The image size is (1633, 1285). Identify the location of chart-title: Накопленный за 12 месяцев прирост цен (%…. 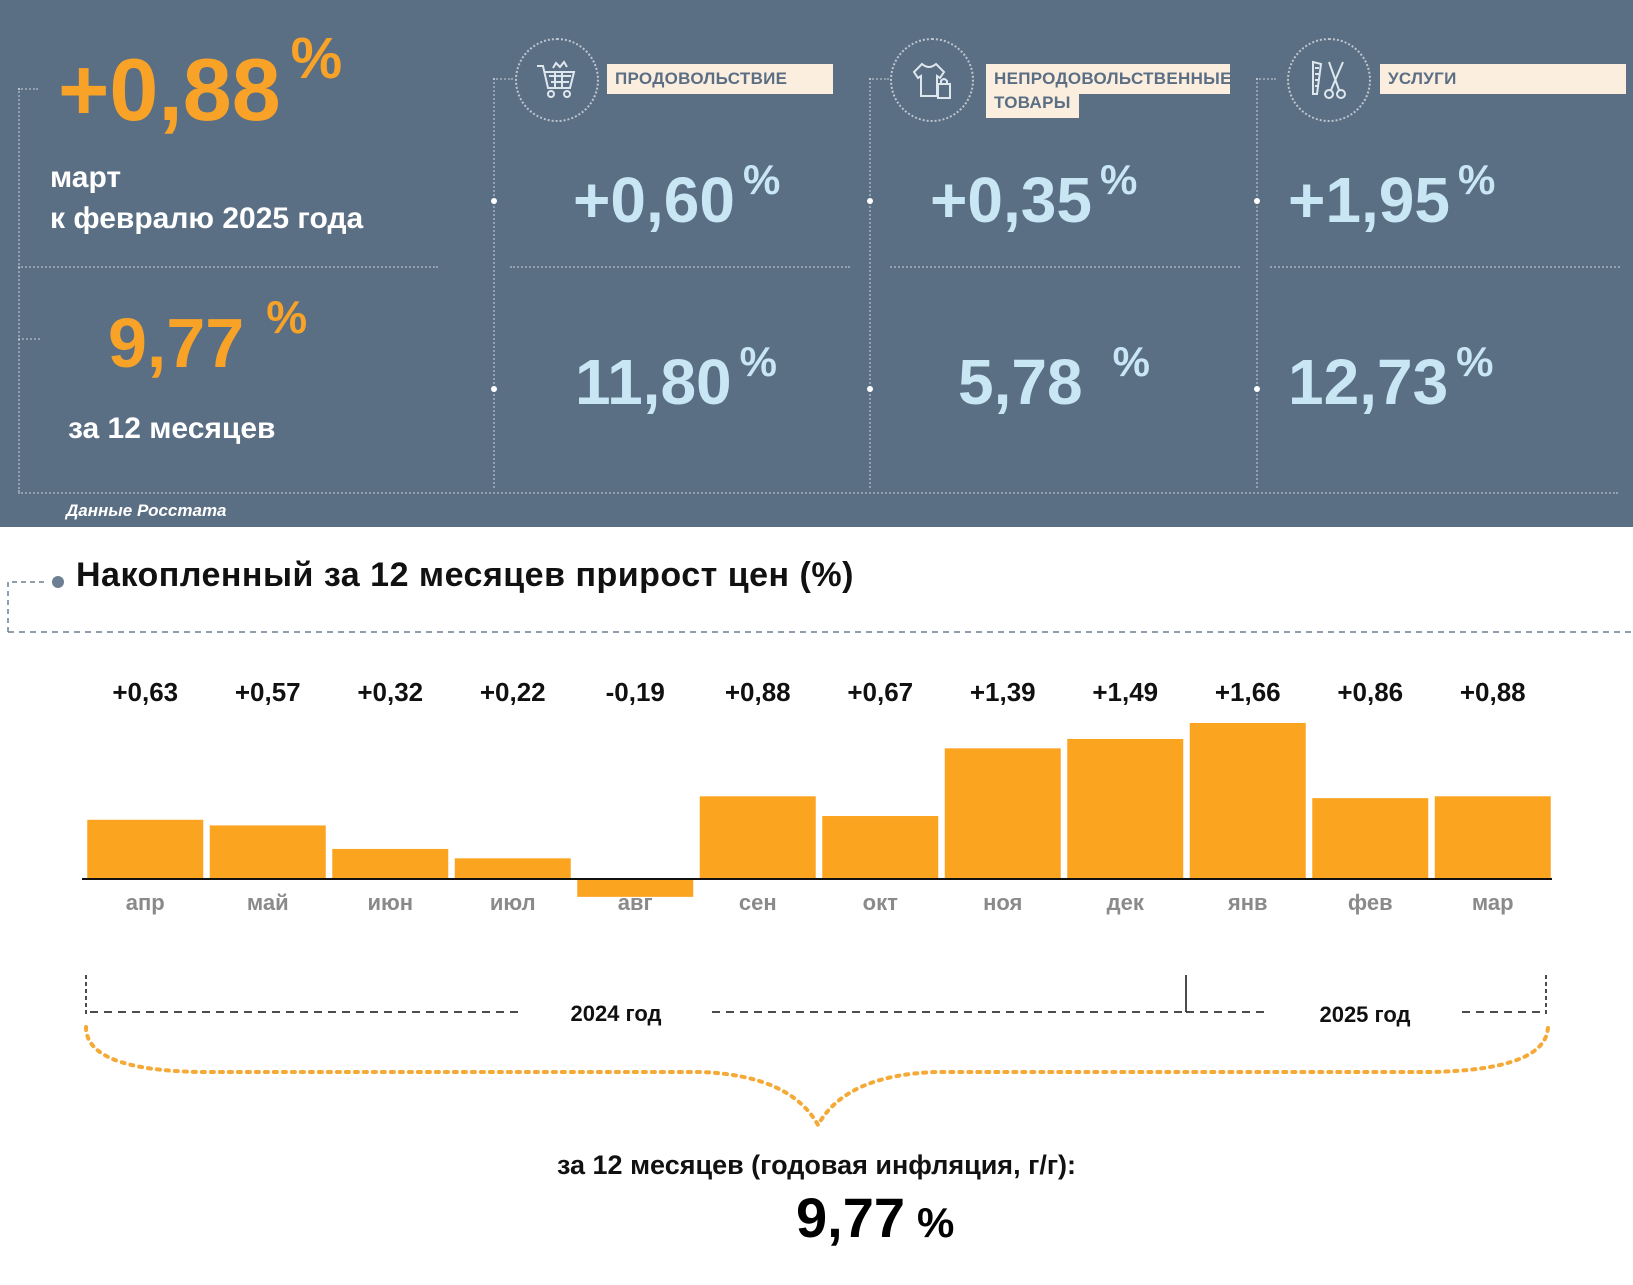
(465, 575).